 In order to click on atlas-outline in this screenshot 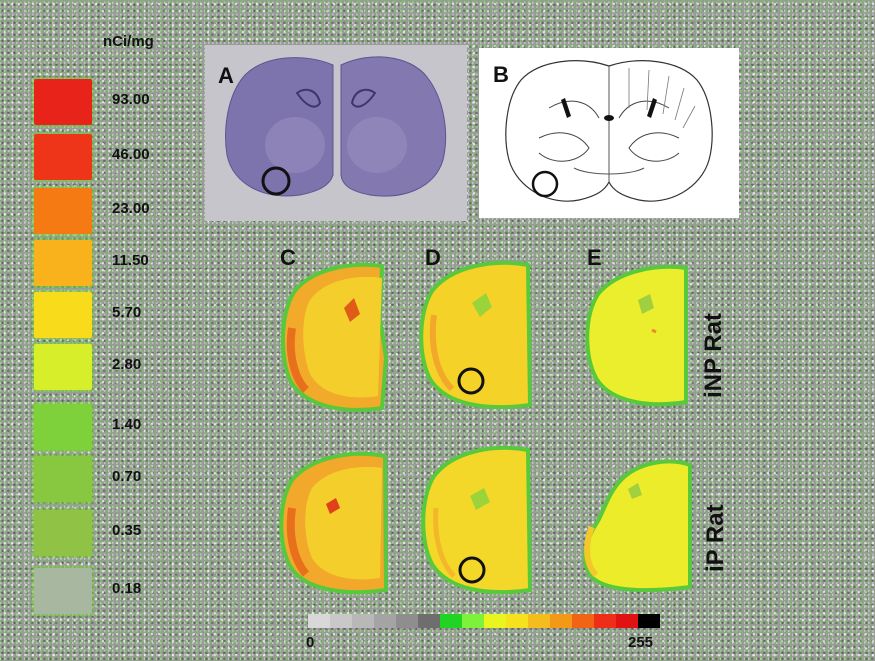, I will do `click(609, 131)`.